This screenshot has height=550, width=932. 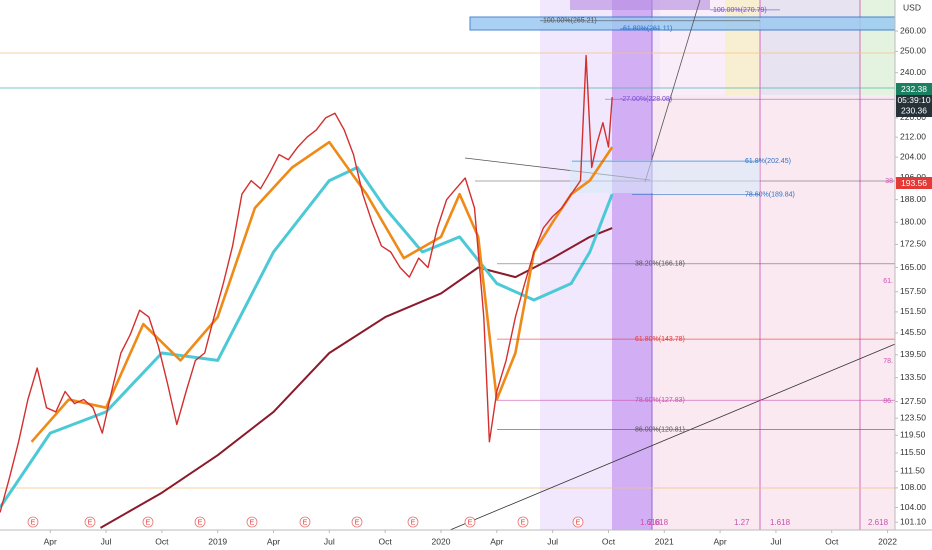 What do you see at coordinates (913, 244) in the screenshot?
I see `y-tick-label: 172.50` at bounding box center [913, 244].